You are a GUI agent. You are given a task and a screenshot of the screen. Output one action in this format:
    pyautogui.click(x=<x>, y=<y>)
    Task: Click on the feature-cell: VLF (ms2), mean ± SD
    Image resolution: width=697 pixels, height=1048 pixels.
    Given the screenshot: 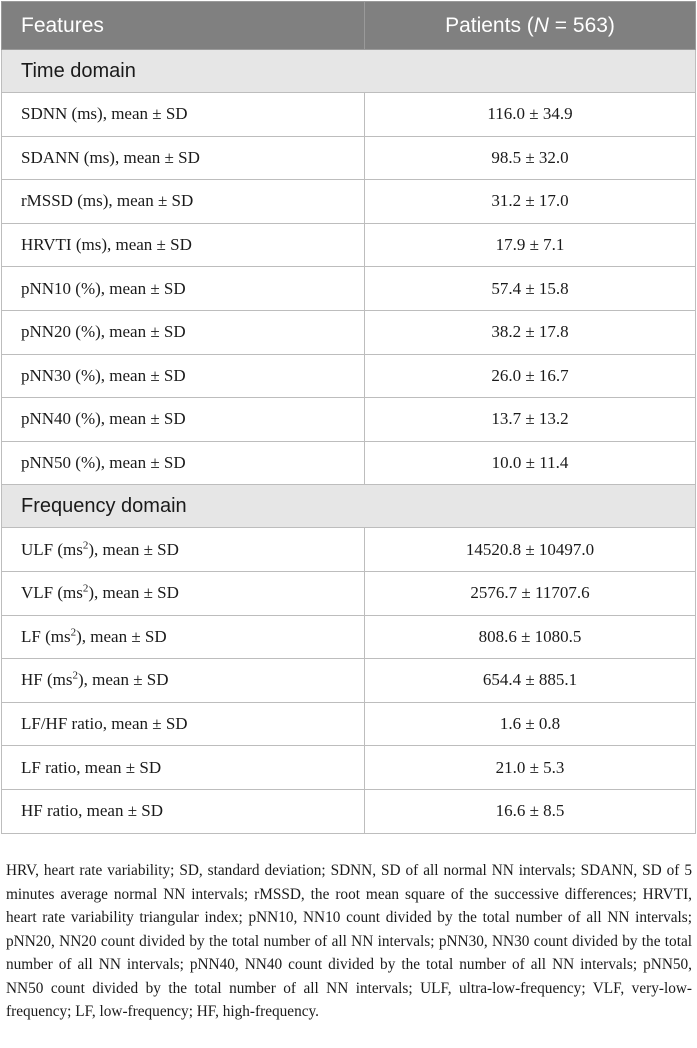 What is the action you would take?
    pyautogui.click(x=183, y=593)
    